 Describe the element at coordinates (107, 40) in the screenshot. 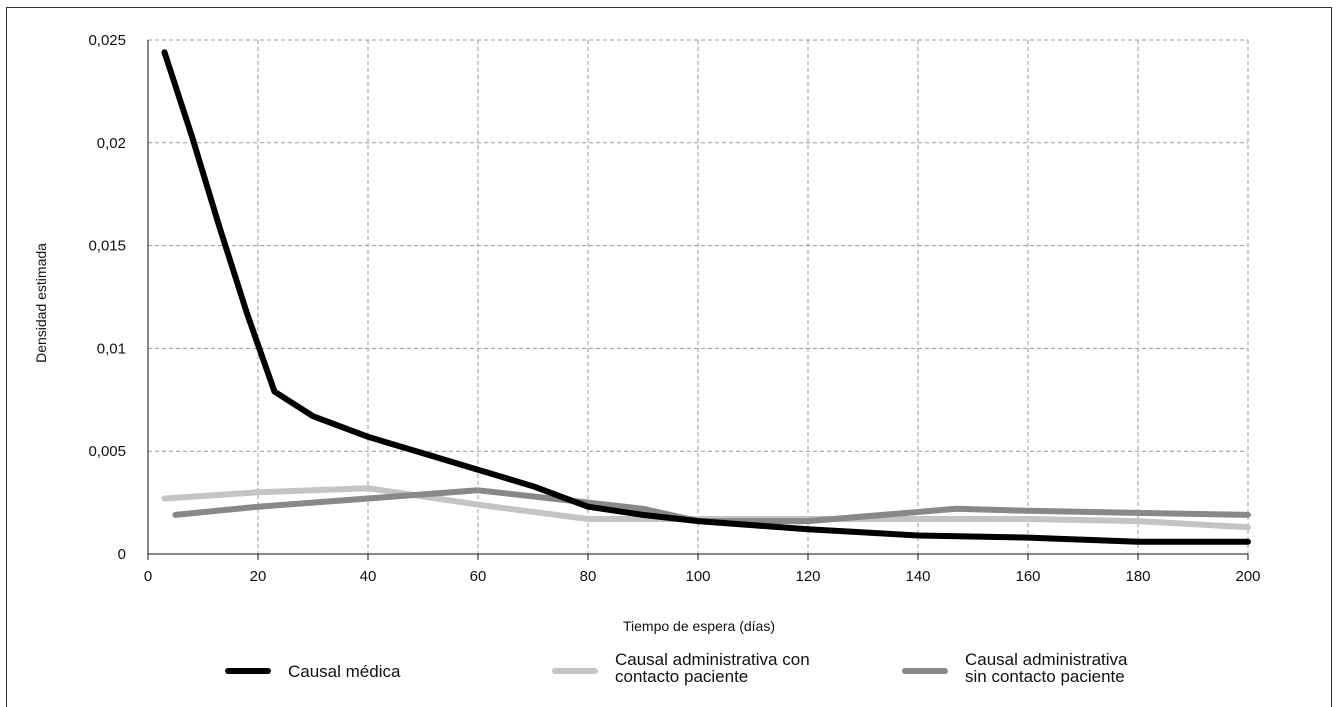

I see `y-tick-label: 0,025` at that location.